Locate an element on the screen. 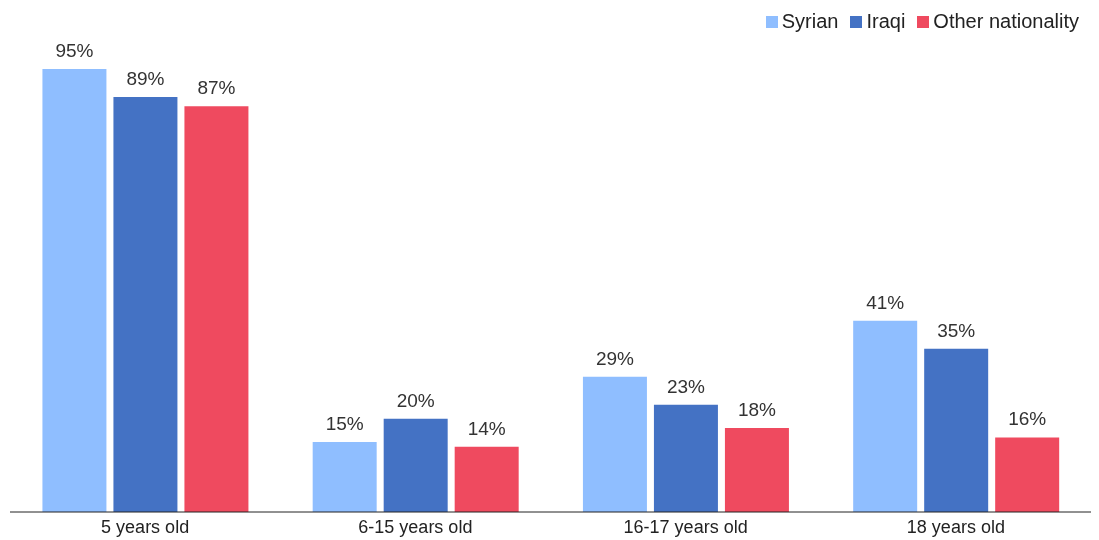  data-label: 29% is located at coordinates (615, 358).